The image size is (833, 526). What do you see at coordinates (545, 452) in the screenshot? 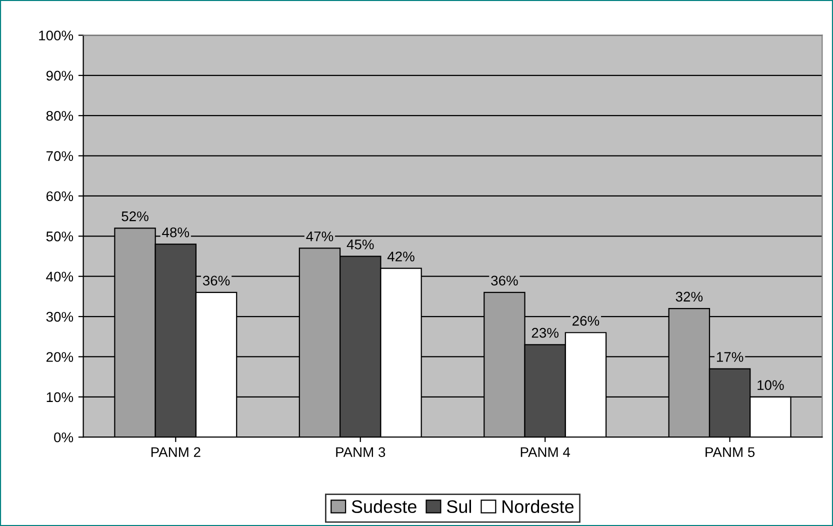
I see `x-tick-label: PANM 4` at bounding box center [545, 452].